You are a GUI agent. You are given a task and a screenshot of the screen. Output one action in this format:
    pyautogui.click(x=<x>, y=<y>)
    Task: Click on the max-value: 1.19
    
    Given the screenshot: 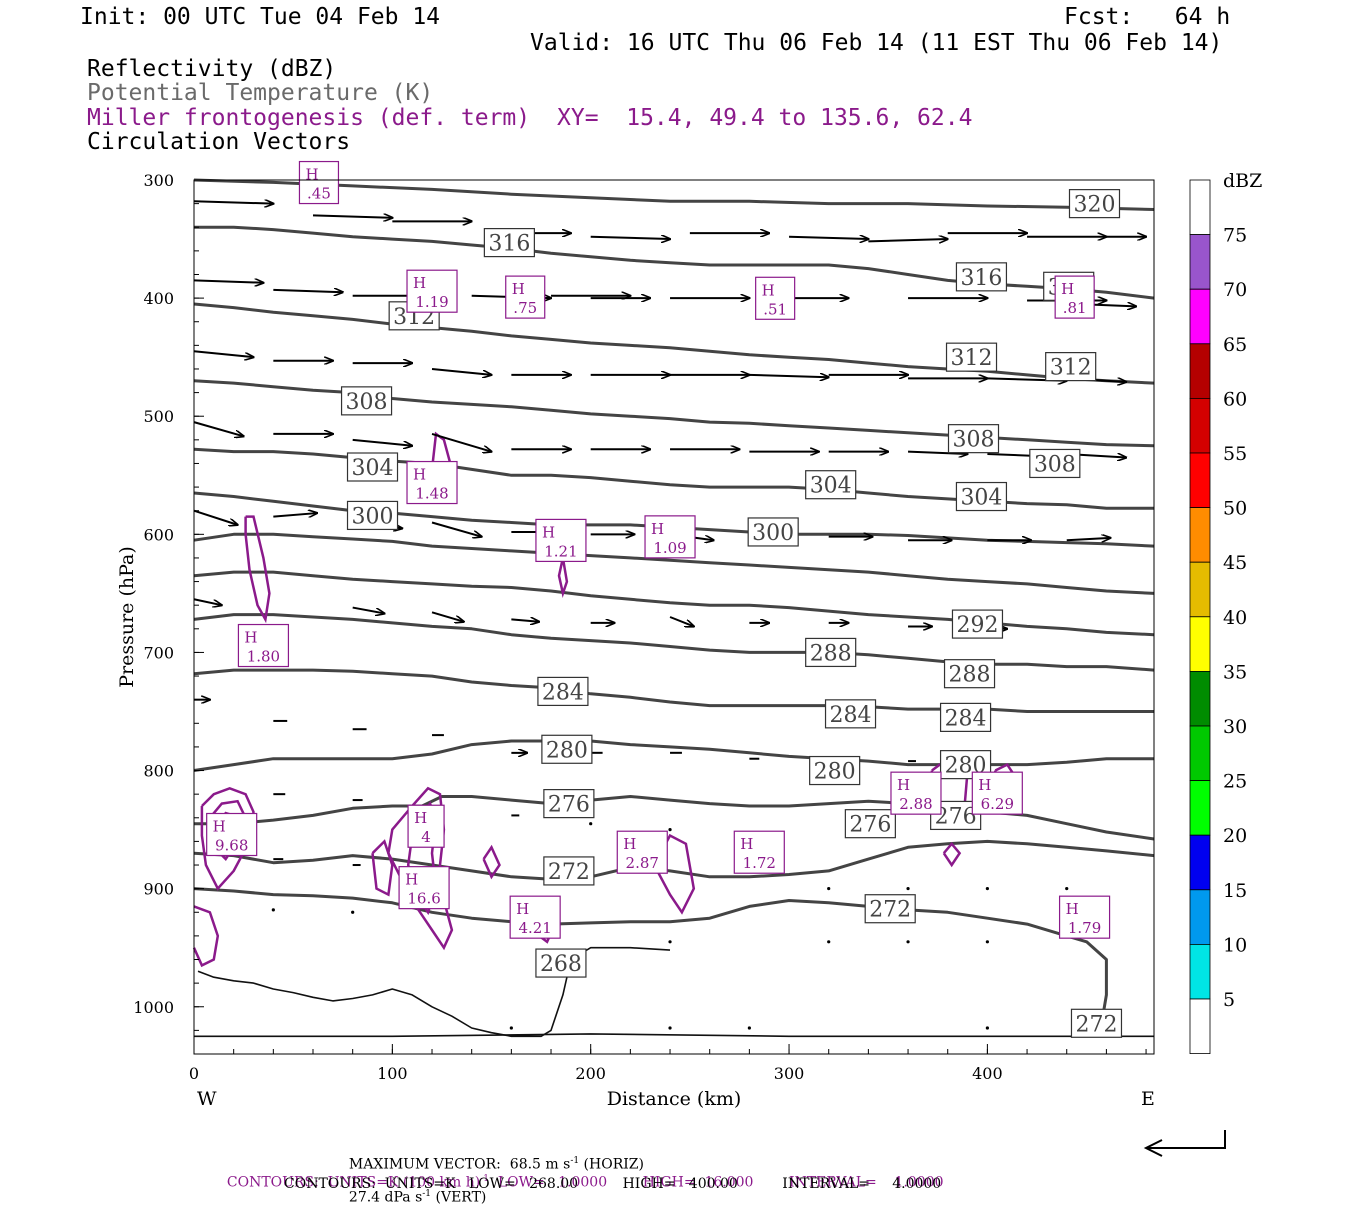 What is the action you would take?
    pyautogui.click(x=431, y=302)
    